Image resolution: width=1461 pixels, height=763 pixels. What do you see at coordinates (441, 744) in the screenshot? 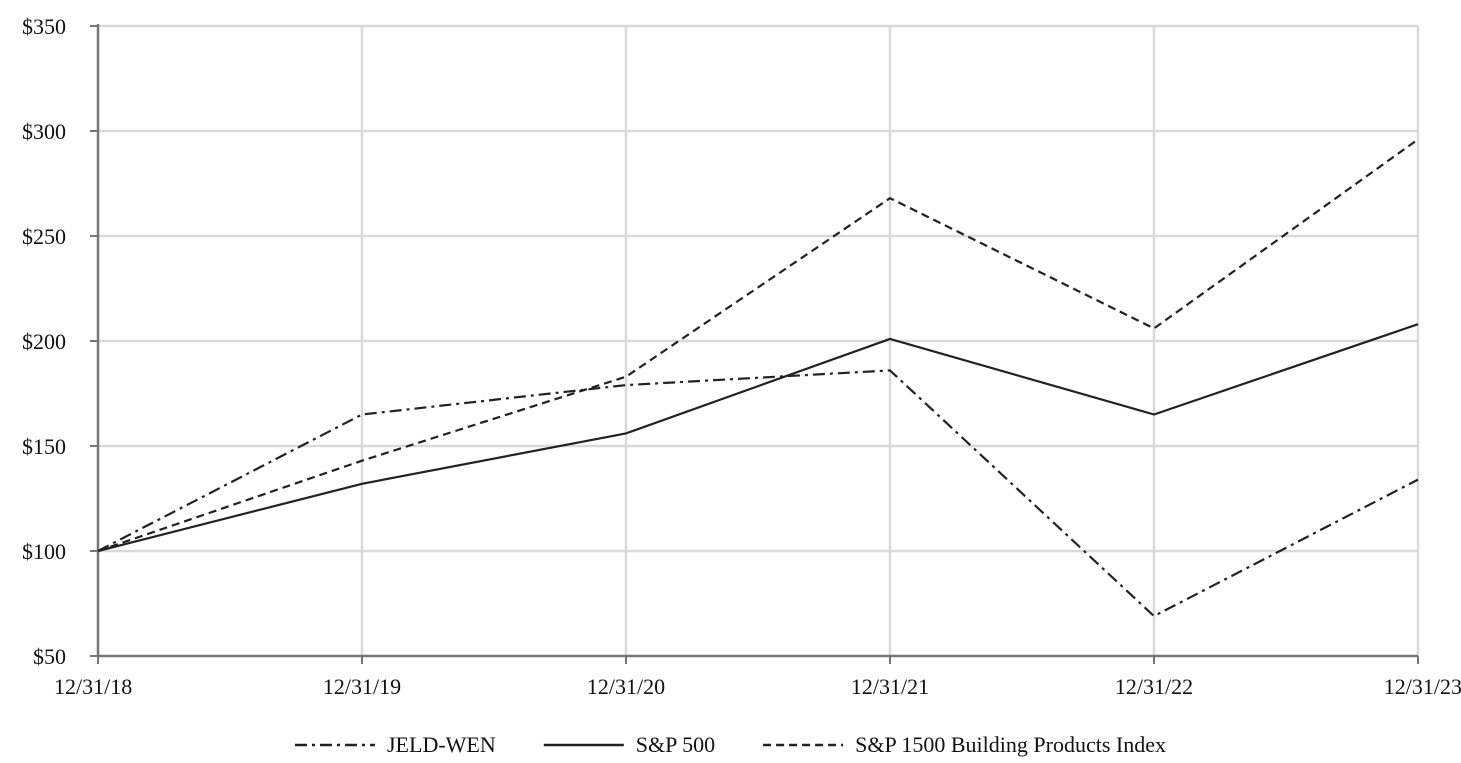
I see `legend-label-jeld-wen: JELD-WEN` at bounding box center [441, 744].